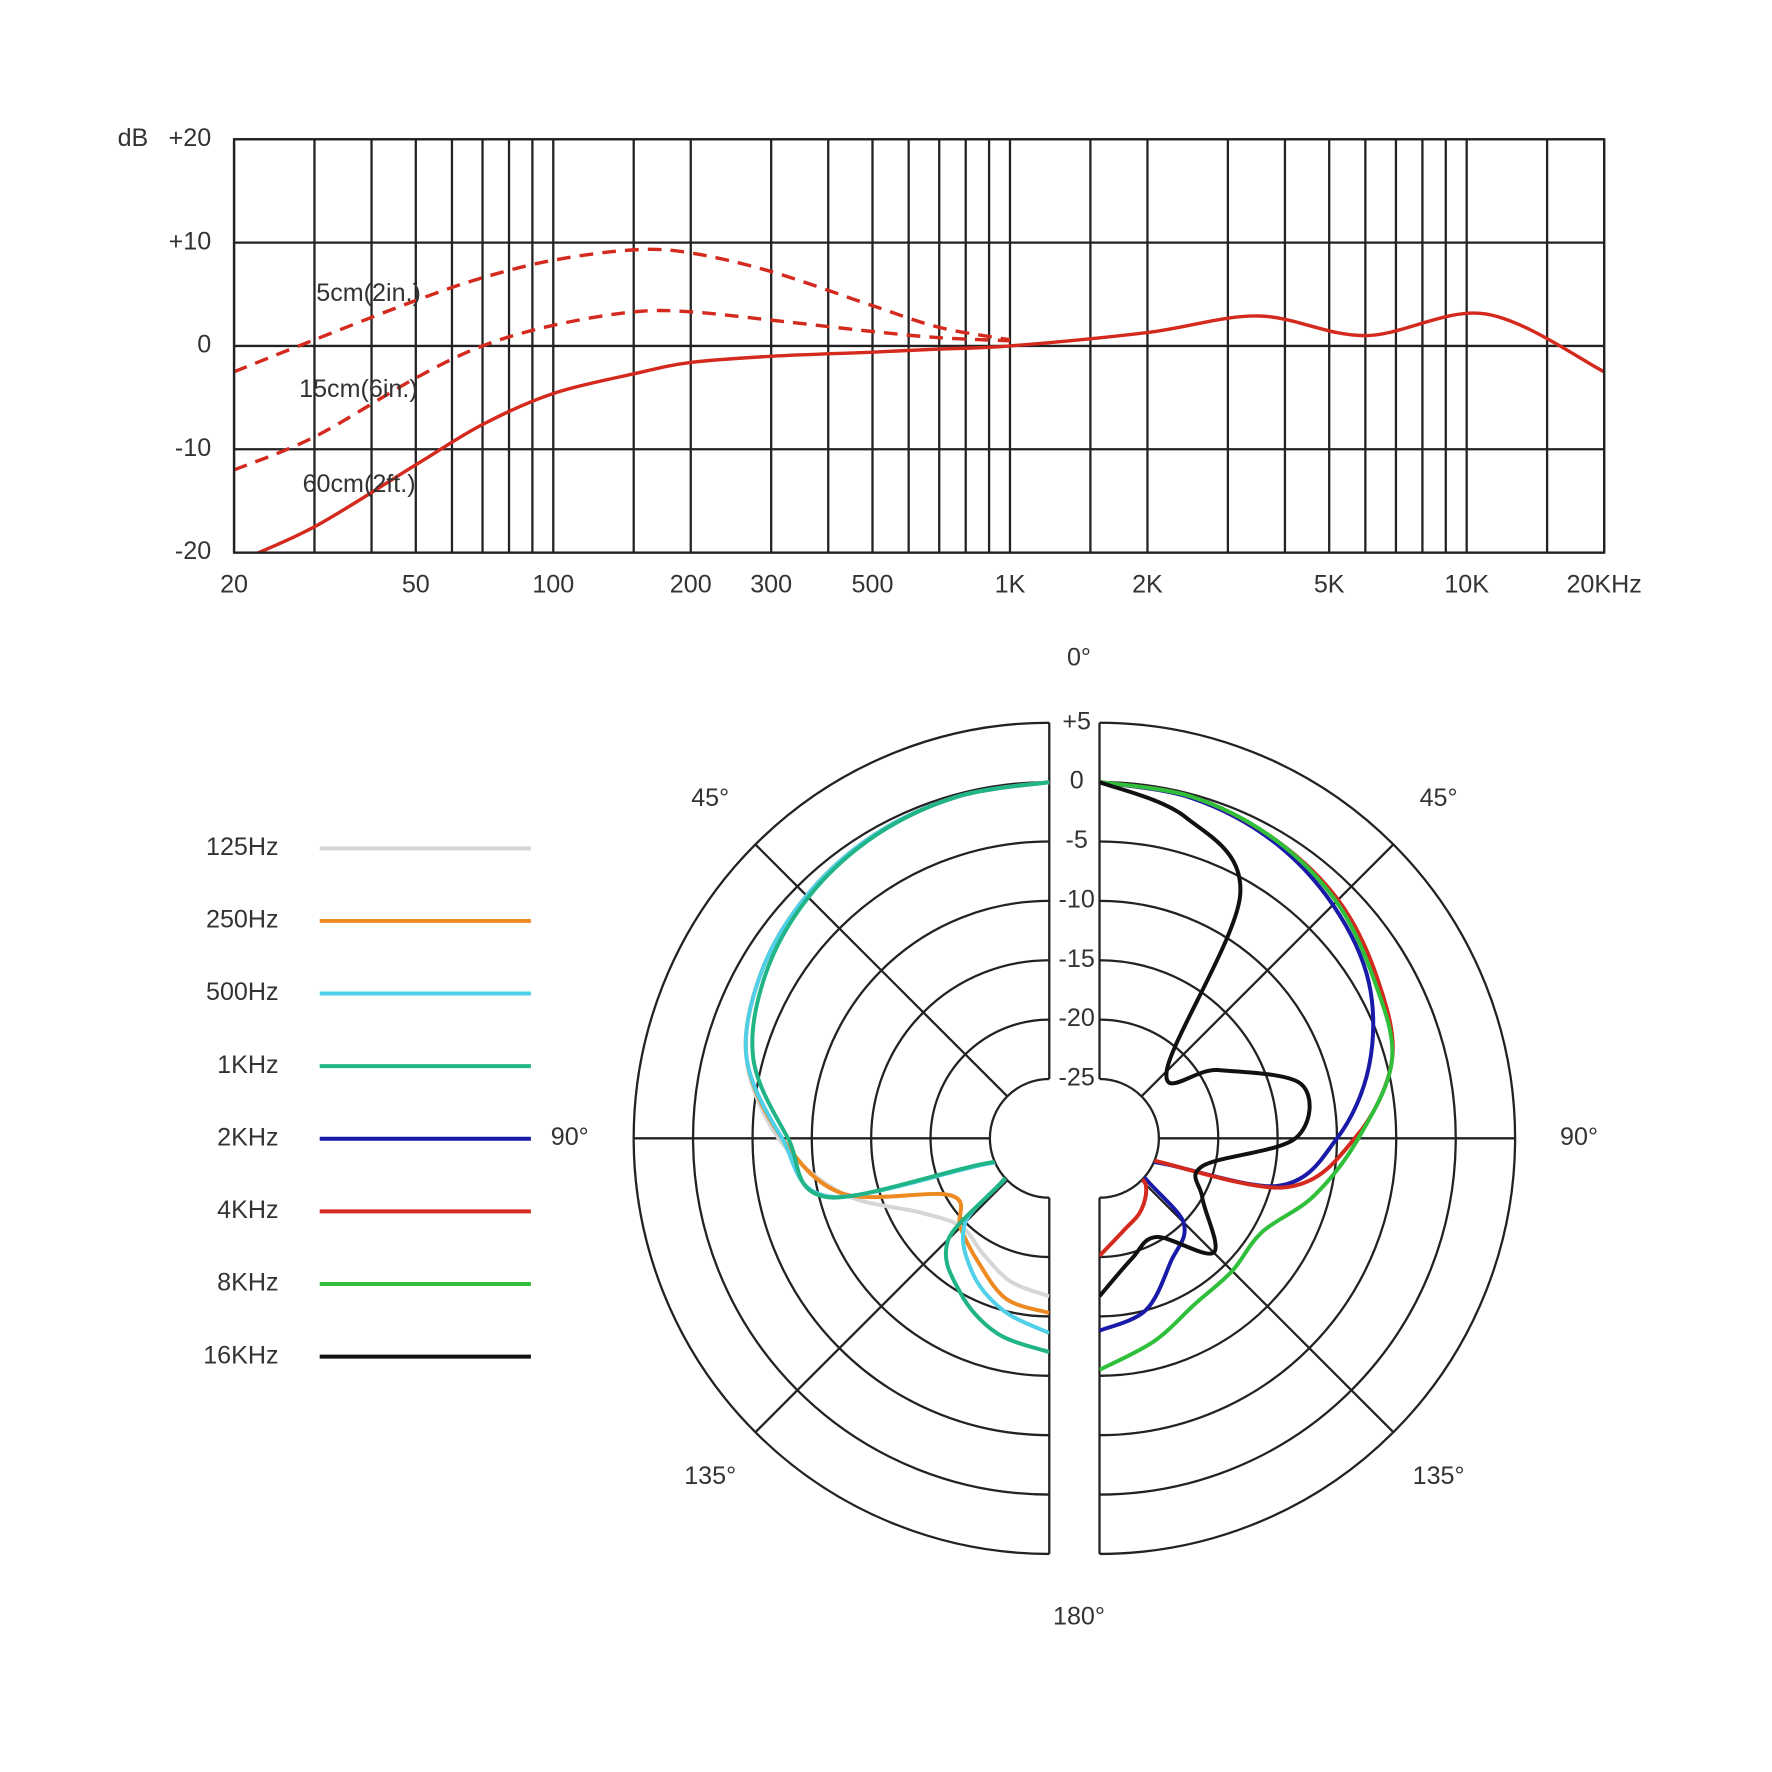 The width and height of the screenshot is (1772, 1772). What do you see at coordinates (247, 1137) in the screenshot?
I see `legend-label: 2KHz` at bounding box center [247, 1137].